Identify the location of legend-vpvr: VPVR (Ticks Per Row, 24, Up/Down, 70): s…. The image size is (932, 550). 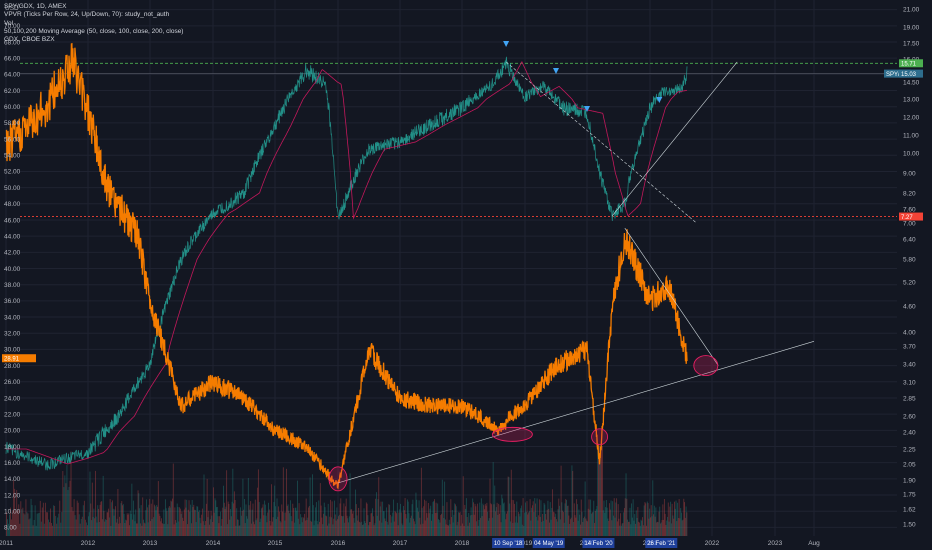
(87, 15).